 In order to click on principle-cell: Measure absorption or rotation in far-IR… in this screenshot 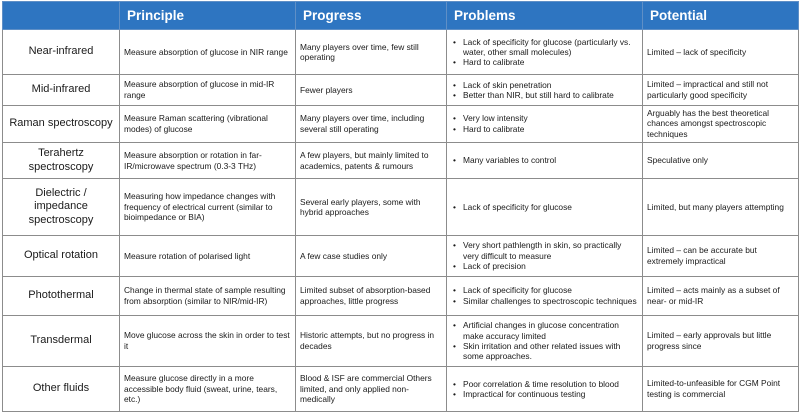, I will do `click(207, 160)`.